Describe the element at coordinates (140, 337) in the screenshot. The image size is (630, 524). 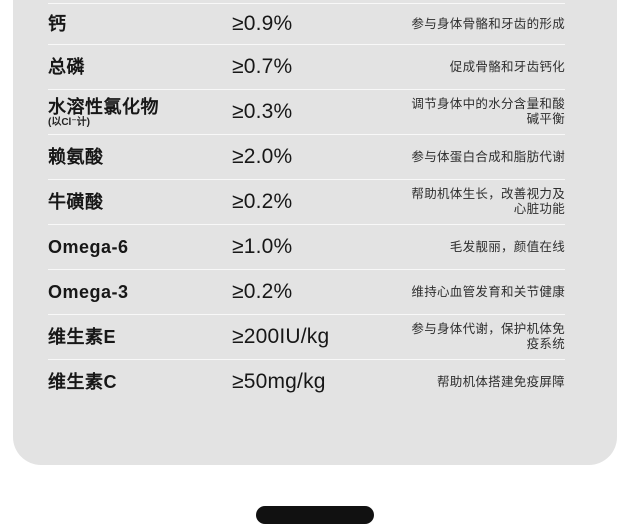
I see `nutrient-name-cell: 维生素E` at that location.